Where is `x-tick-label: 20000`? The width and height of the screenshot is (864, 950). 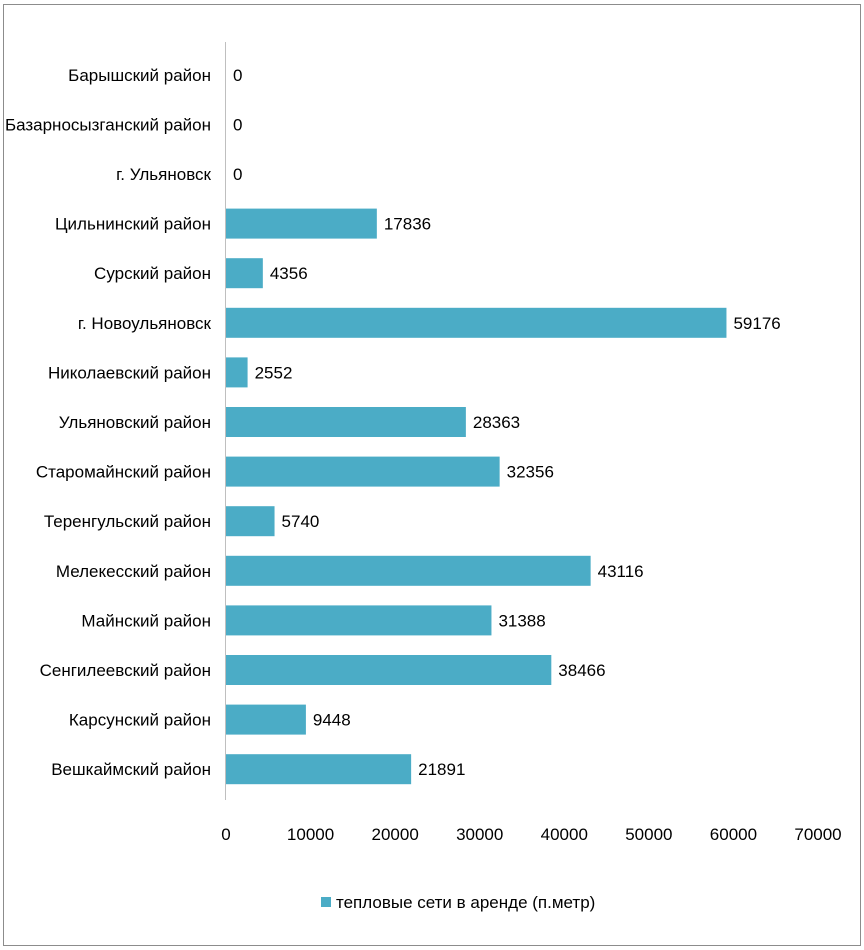
x-tick-label: 20000 is located at coordinates (395, 834).